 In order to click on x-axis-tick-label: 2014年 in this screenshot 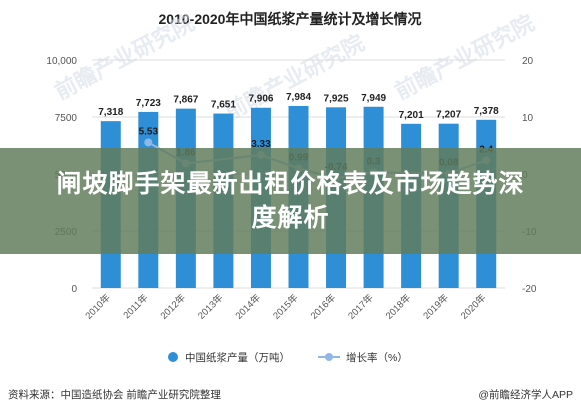, I will do `click(248, 306)`.